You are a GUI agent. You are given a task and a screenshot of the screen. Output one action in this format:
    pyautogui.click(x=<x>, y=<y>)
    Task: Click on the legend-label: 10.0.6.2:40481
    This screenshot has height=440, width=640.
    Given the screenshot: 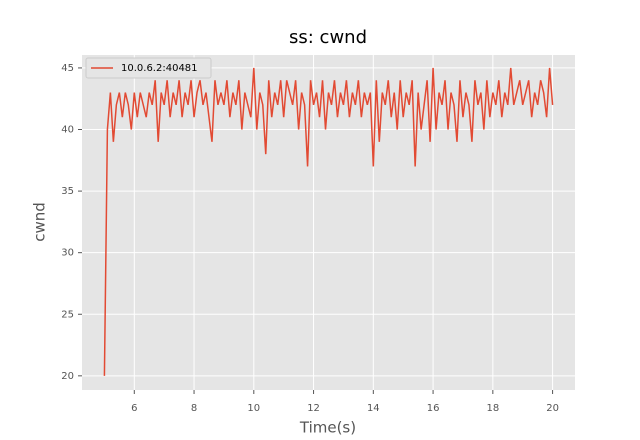 What is the action you would take?
    pyautogui.click(x=159, y=68)
    